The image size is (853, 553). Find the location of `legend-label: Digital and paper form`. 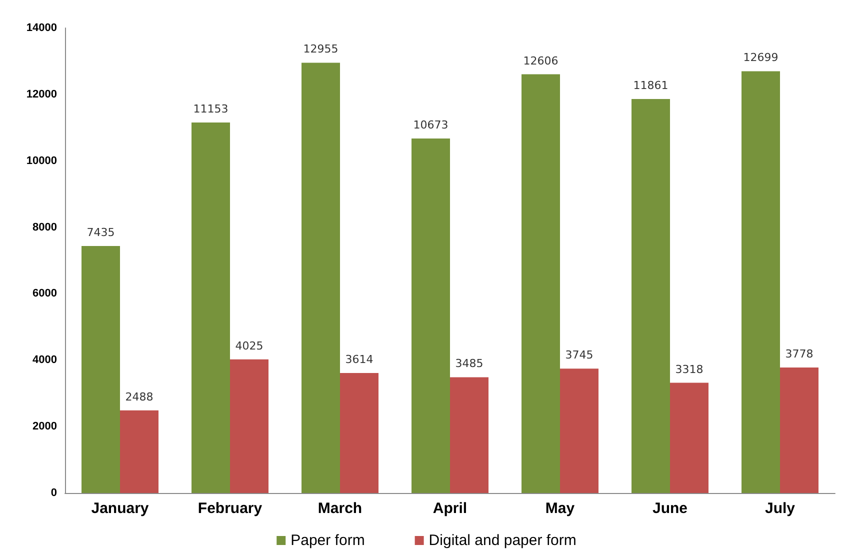

legend-label: Digital and paper form is located at coordinates (502, 540).